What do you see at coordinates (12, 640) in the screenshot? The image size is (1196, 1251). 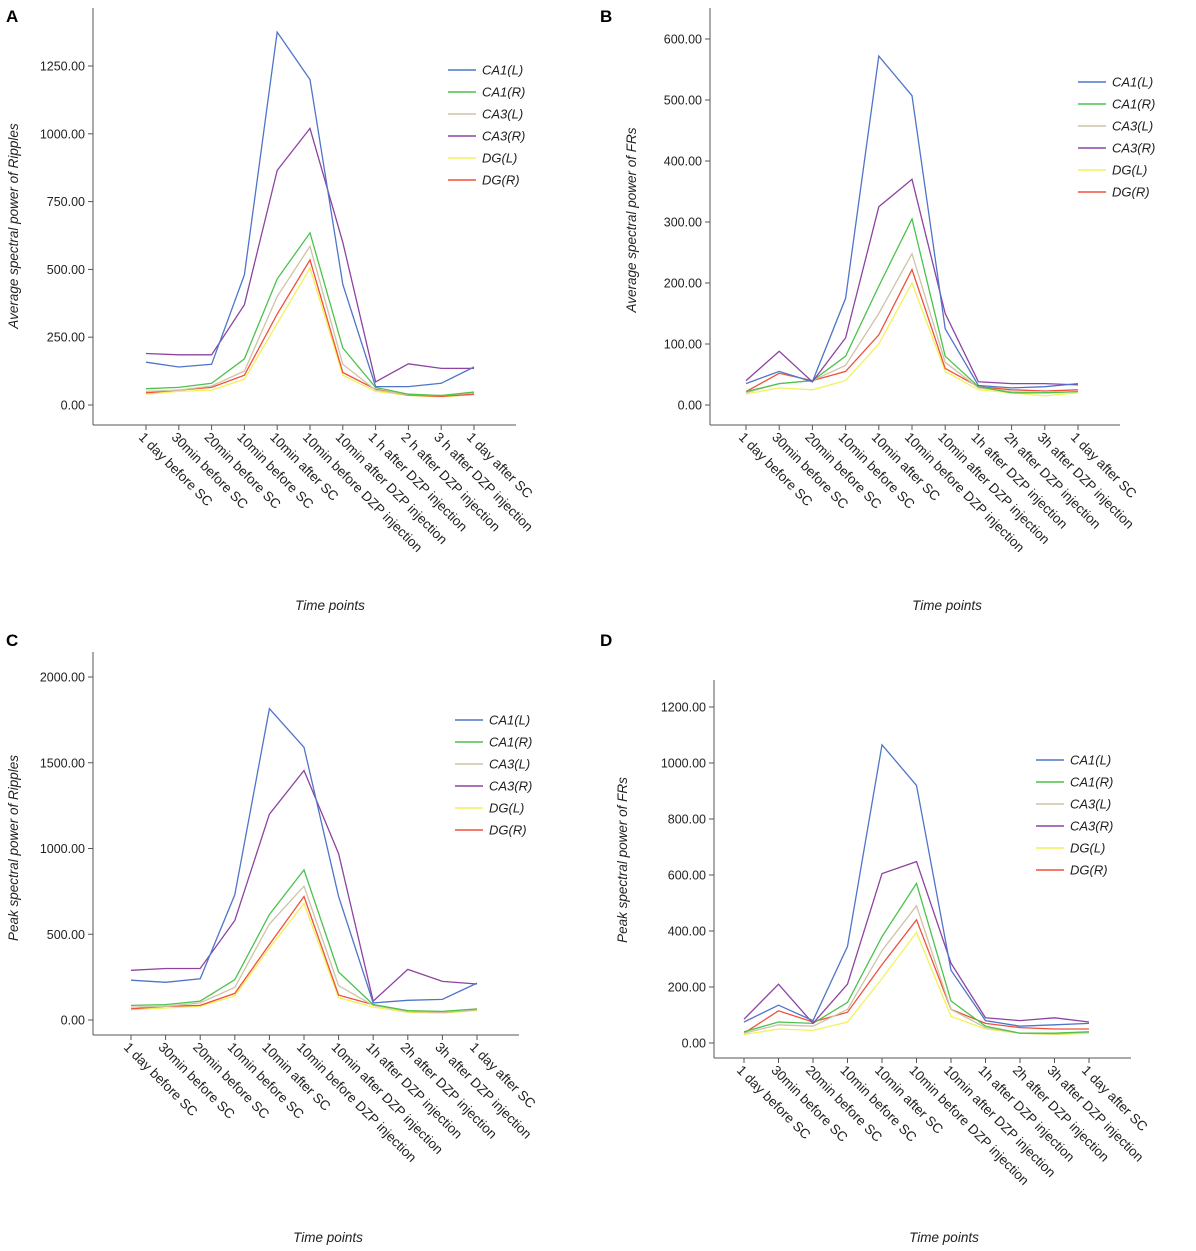 I see `panel-label: C` at bounding box center [12, 640].